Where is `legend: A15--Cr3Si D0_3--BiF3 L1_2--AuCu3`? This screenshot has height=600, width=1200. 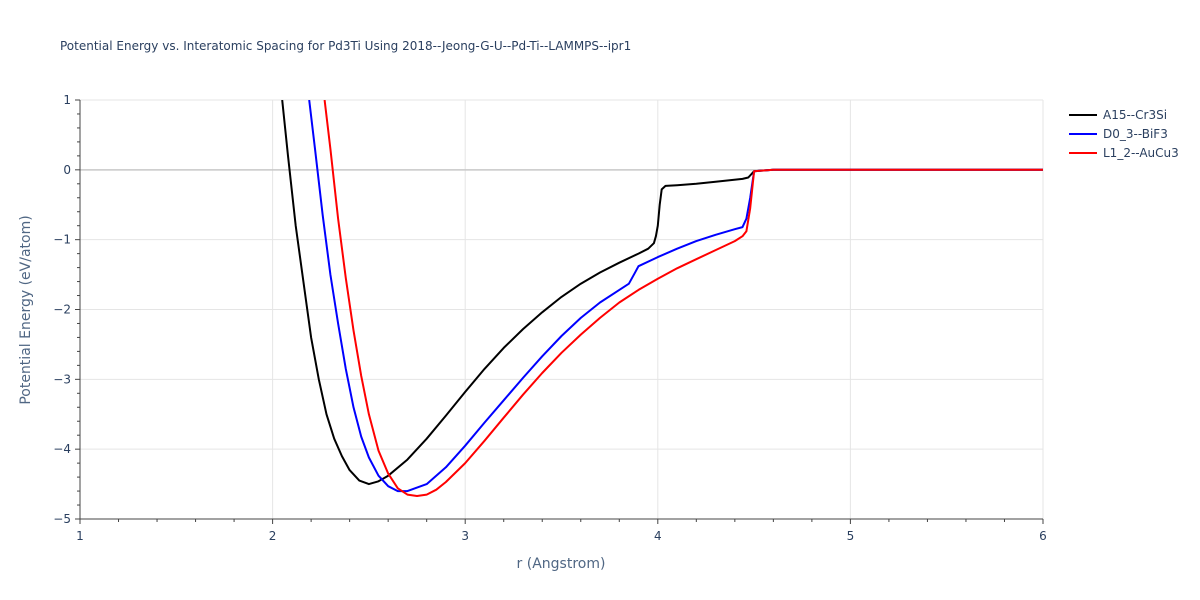
legend: A15--Cr3Si D0_3--BiF3 L1_2--AuCu3 is located at coordinates (1124, 134).